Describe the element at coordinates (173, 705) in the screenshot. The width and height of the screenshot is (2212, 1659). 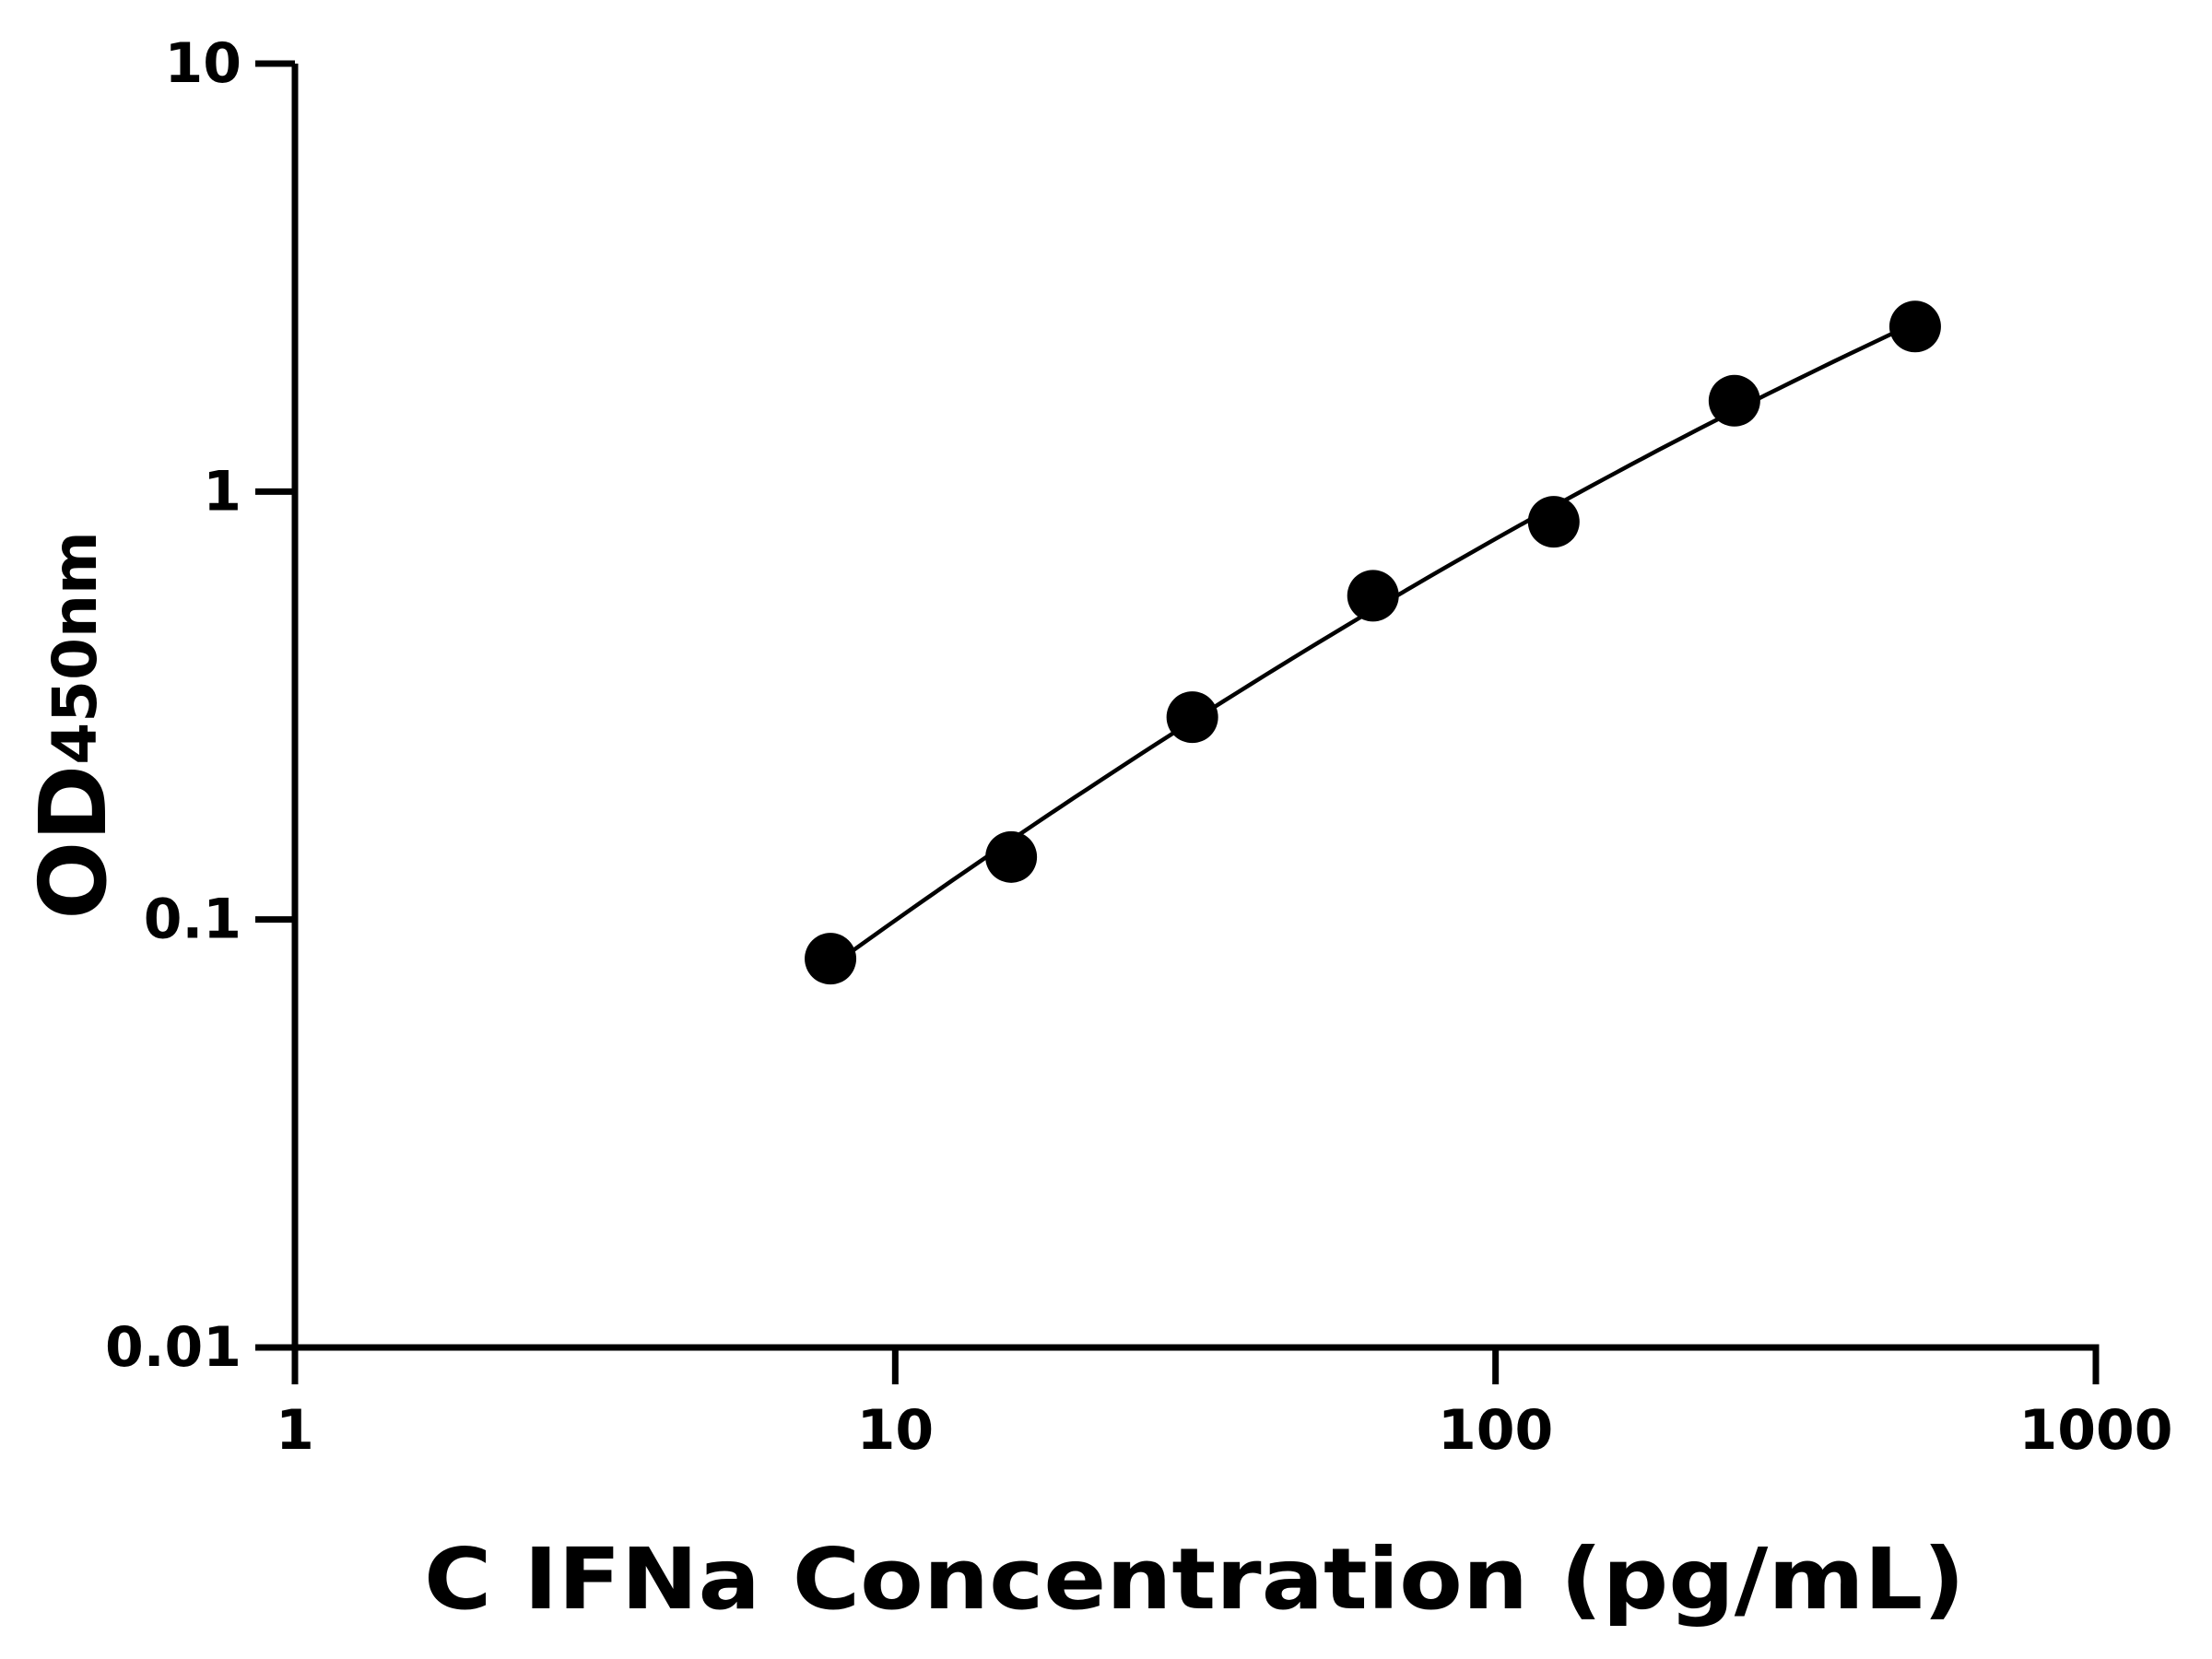
I see `y-tick-labels: 0.01 0.1 1 10` at that location.